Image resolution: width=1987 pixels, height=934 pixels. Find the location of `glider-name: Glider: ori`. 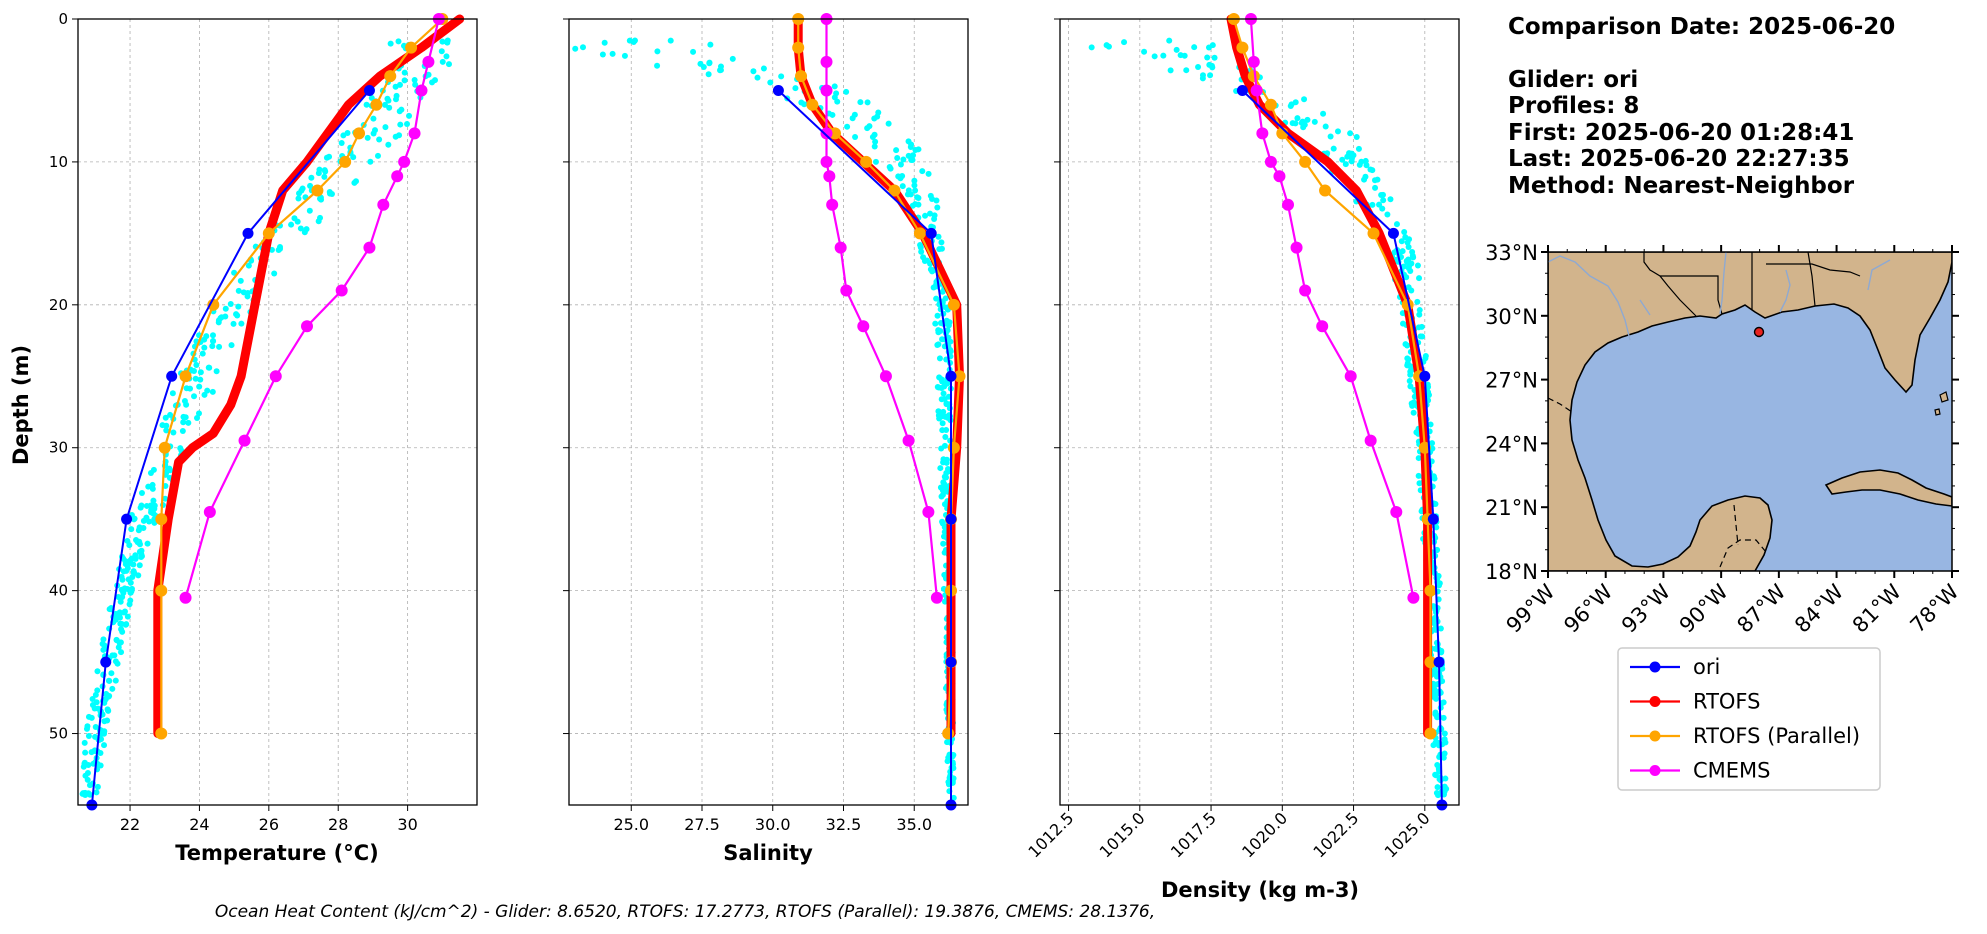

glider-name: Glider: ori is located at coordinates (1573, 79).